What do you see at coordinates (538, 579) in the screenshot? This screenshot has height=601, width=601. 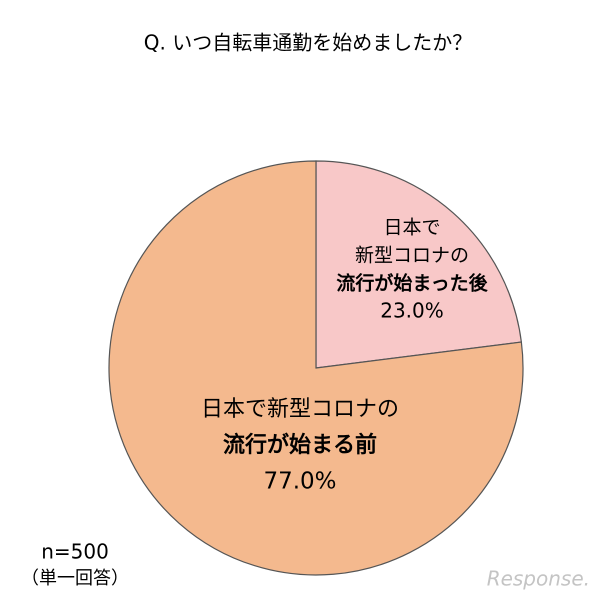 I see `watermark: Response.` at bounding box center [538, 579].